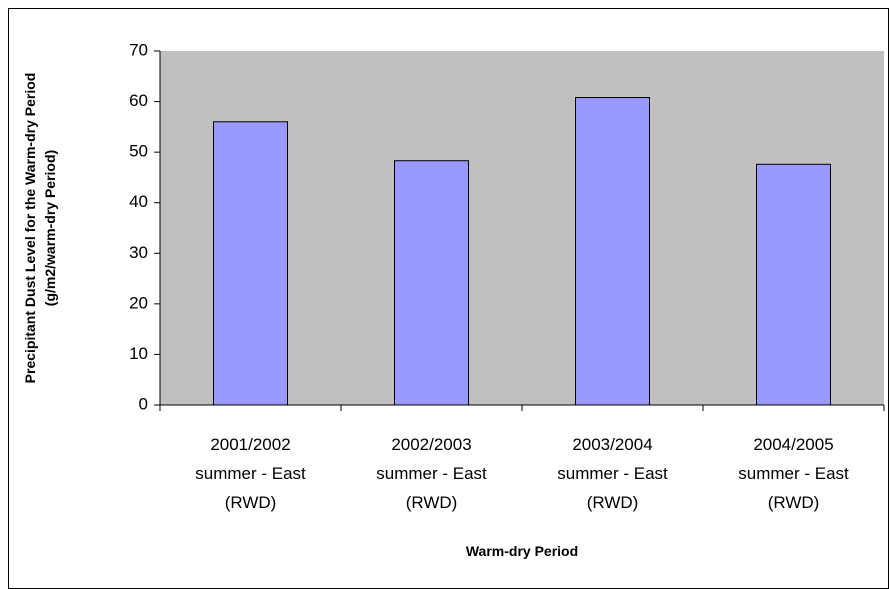 This screenshot has width=890, height=589. Describe the element at coordinates (138, 100) in the screenshot. I see `y-tick-label: 60` at that location.